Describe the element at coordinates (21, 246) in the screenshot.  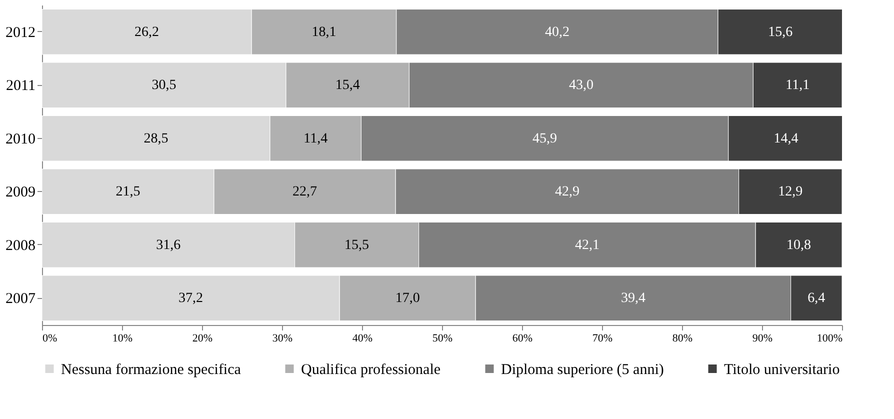
I see `y-tick-label: 2008` at that location.